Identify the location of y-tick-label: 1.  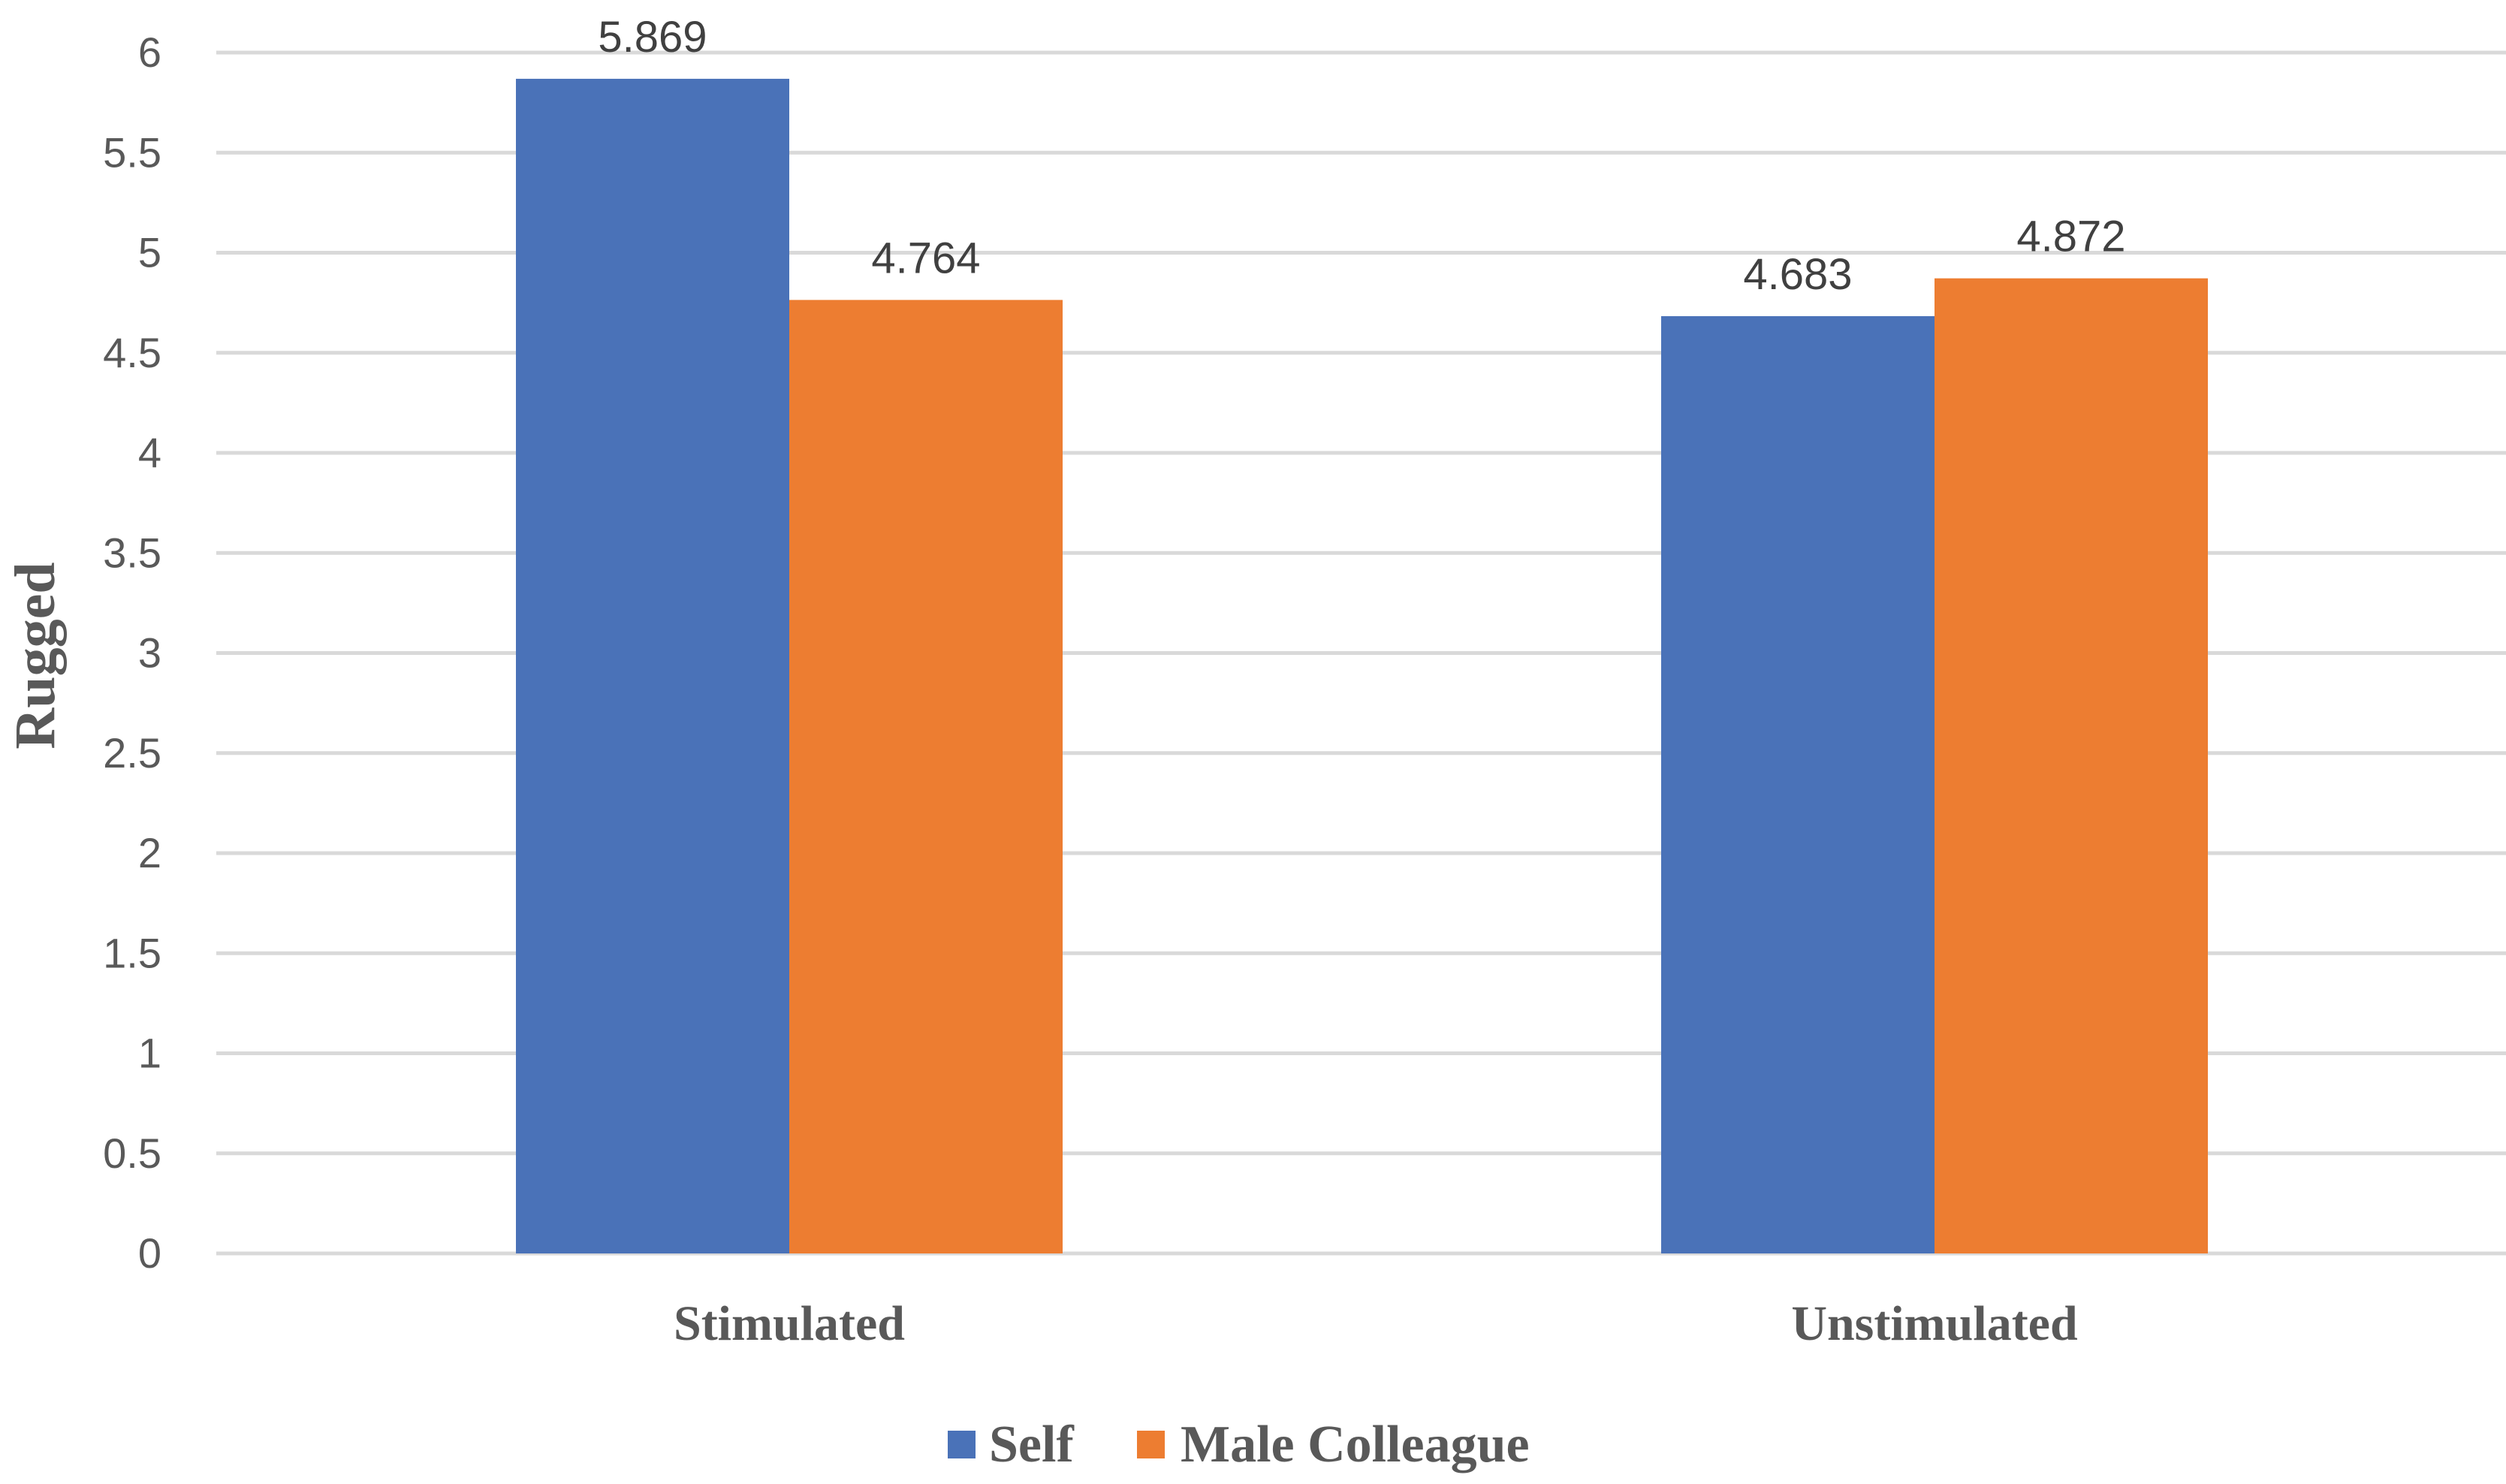
(149, 1053).